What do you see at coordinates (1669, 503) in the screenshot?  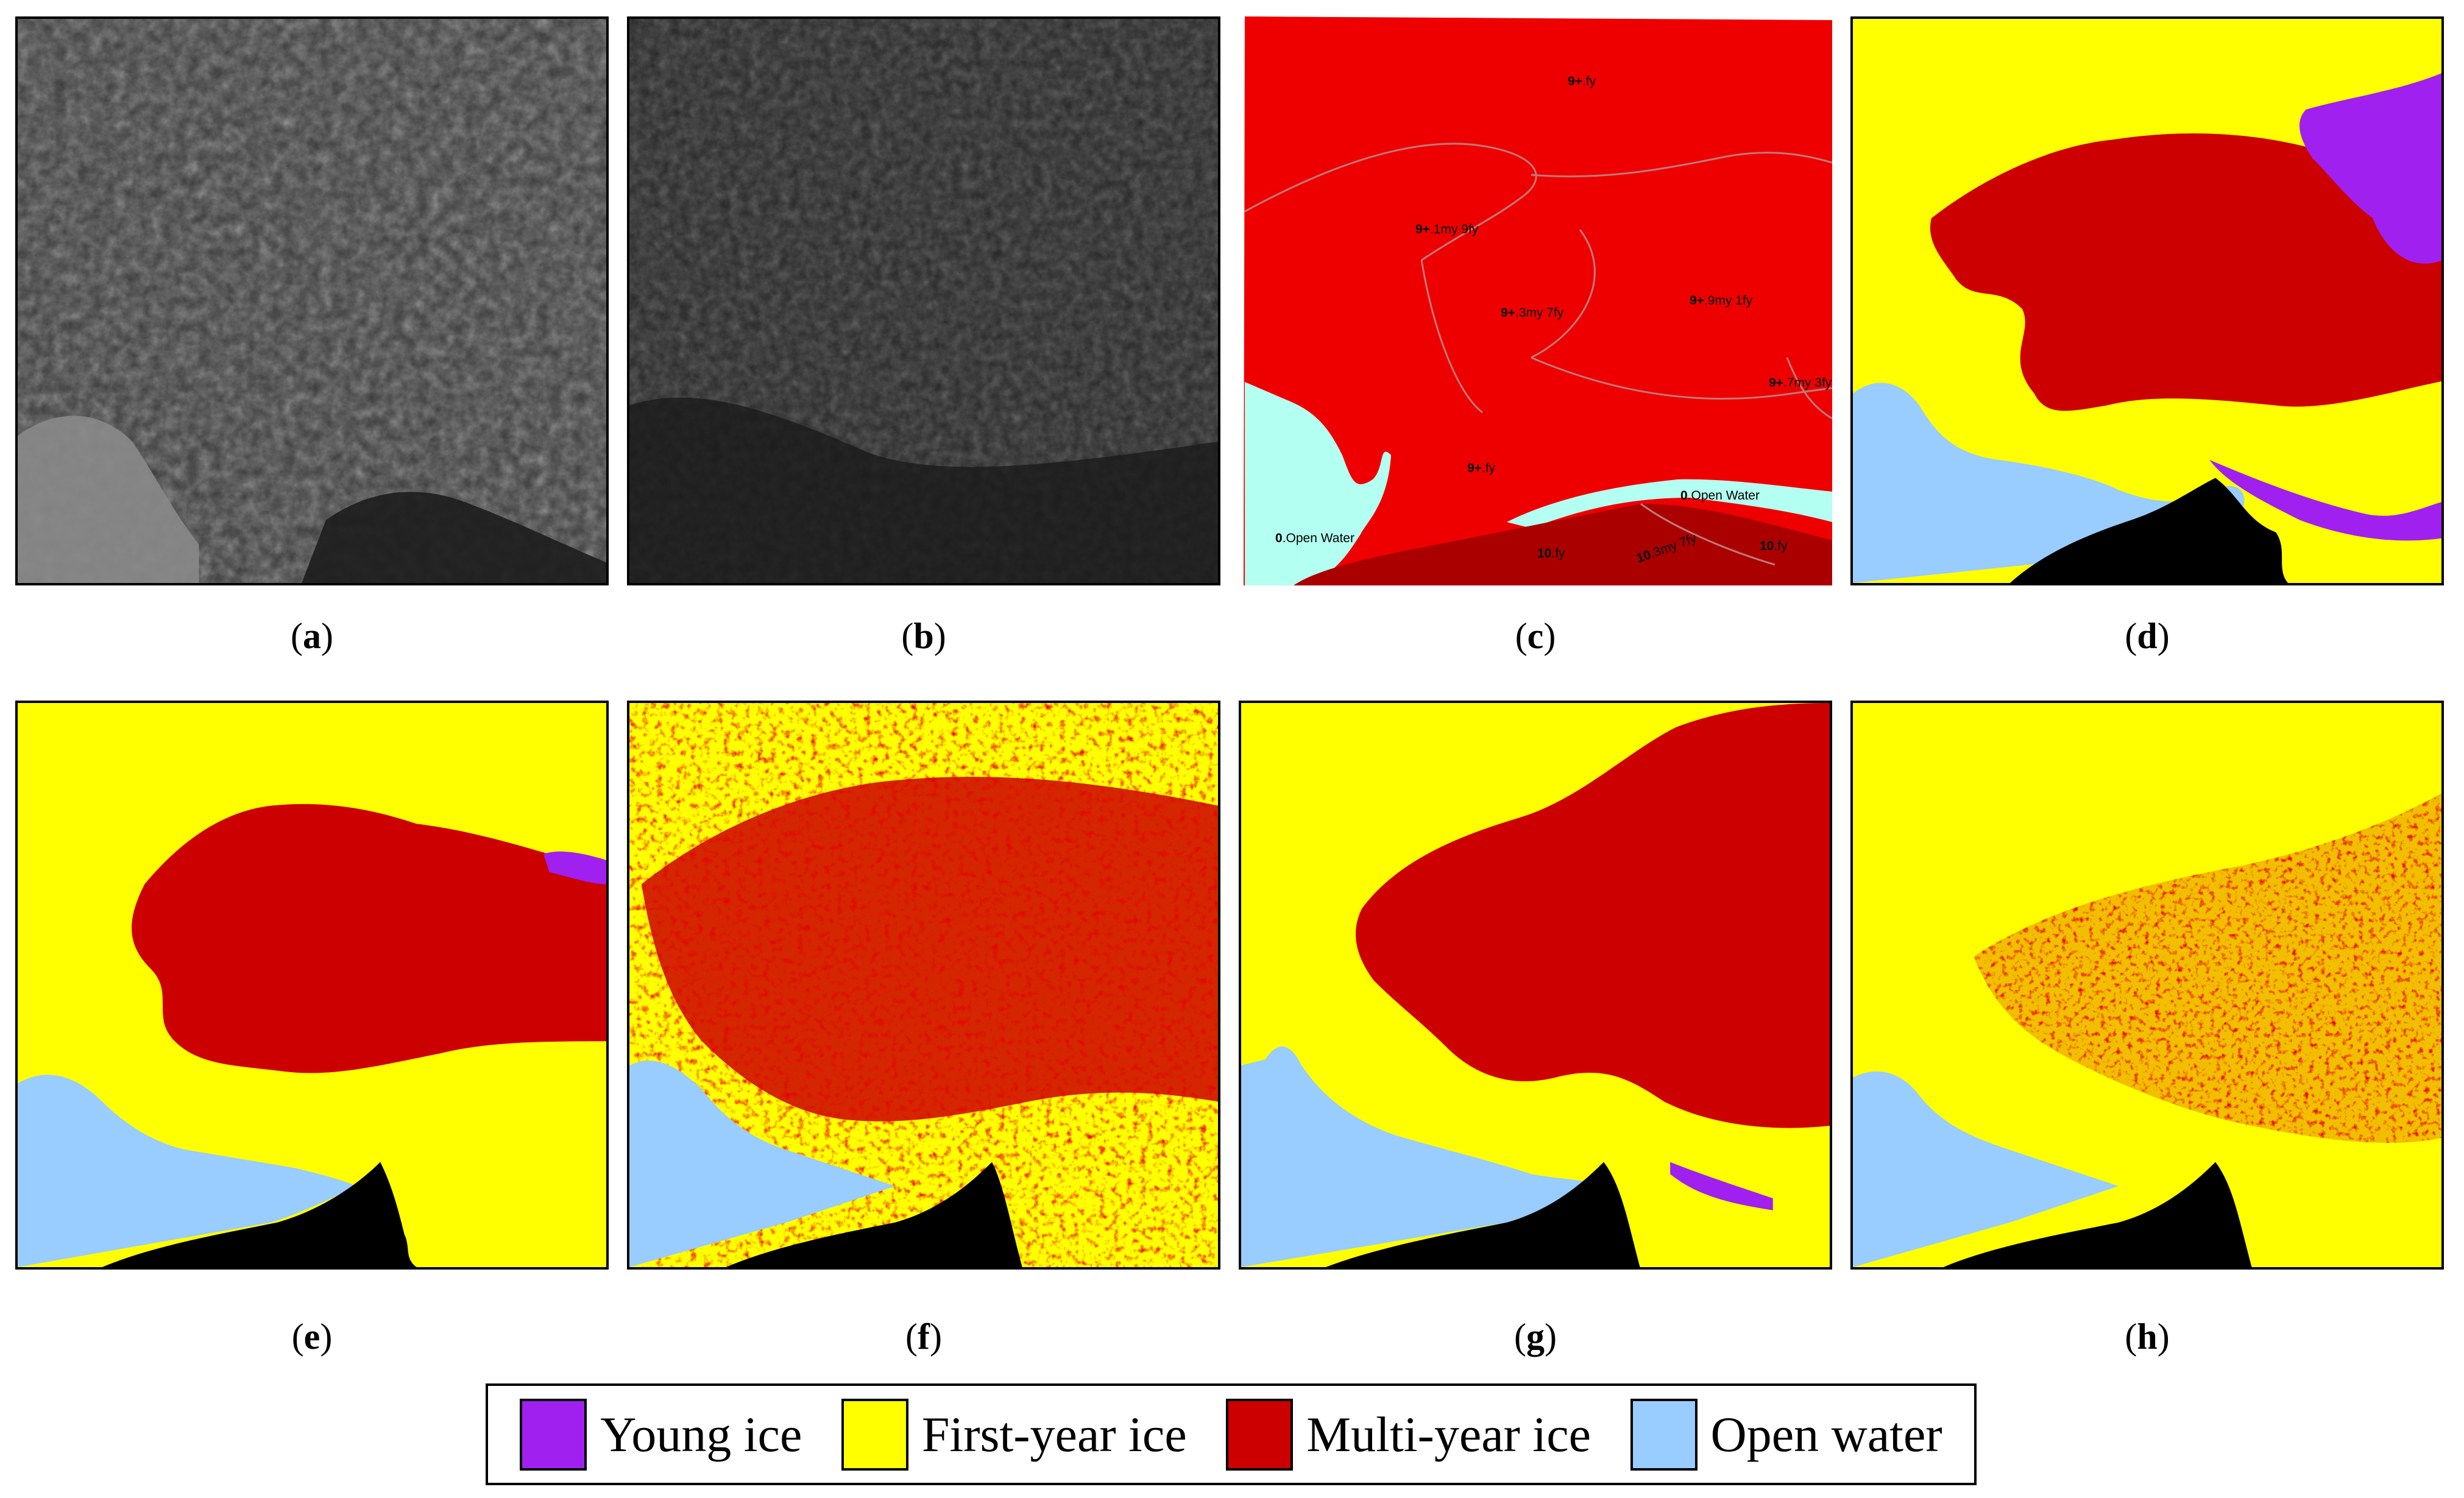 I see `ice-chart-open-water-south` at bounding box center [1669, 503].